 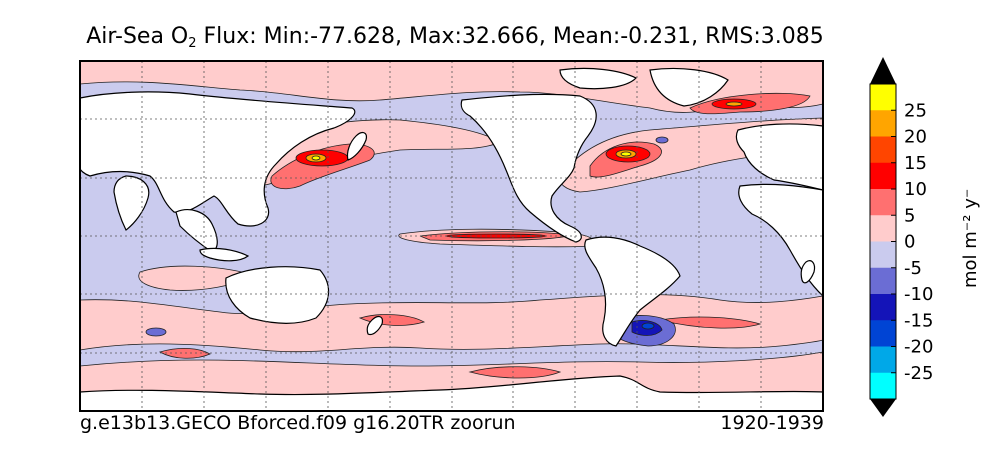 I want to click on land-india, so click(x=131, y=203).